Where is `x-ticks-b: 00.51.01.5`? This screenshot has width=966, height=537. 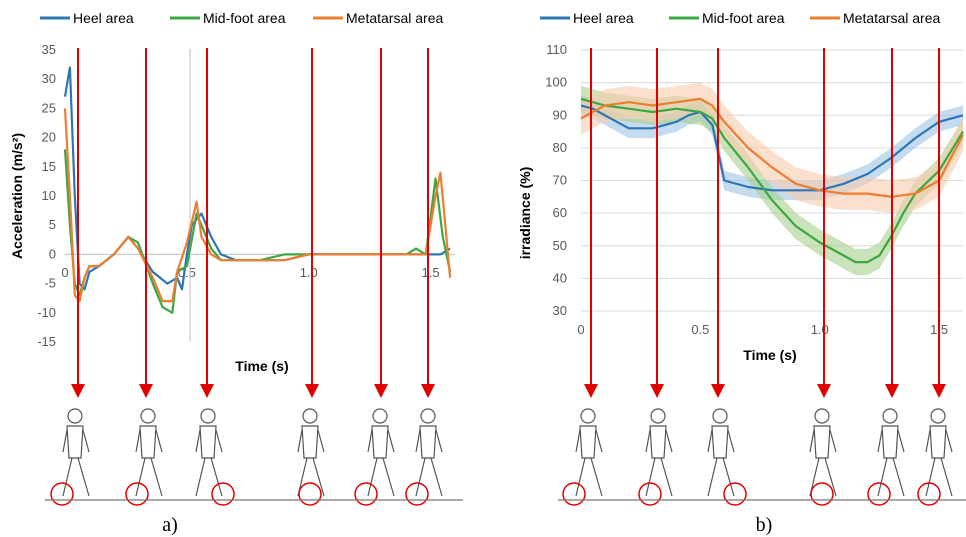 x-ticks-b: 00.51.01.5 is located at coordinates (762, 329).